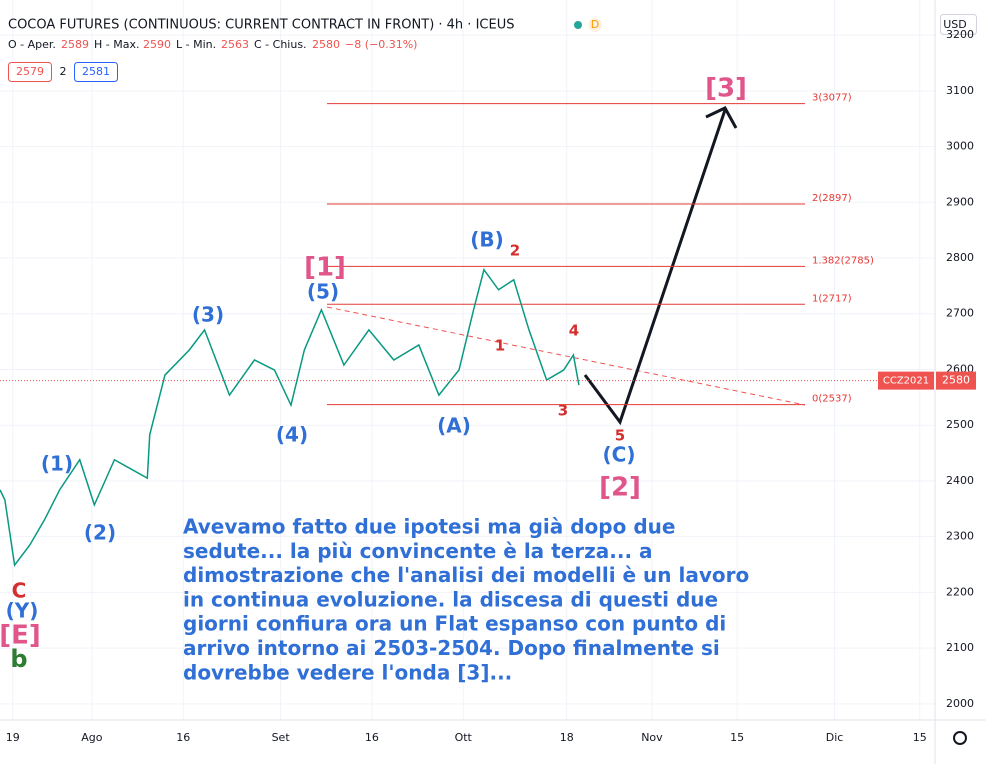 This screenshot has height=764, width=986. What do you see at coordinates (578, 25) in the screenshot?
I see `status-dot` at bounding box center [578, 25].